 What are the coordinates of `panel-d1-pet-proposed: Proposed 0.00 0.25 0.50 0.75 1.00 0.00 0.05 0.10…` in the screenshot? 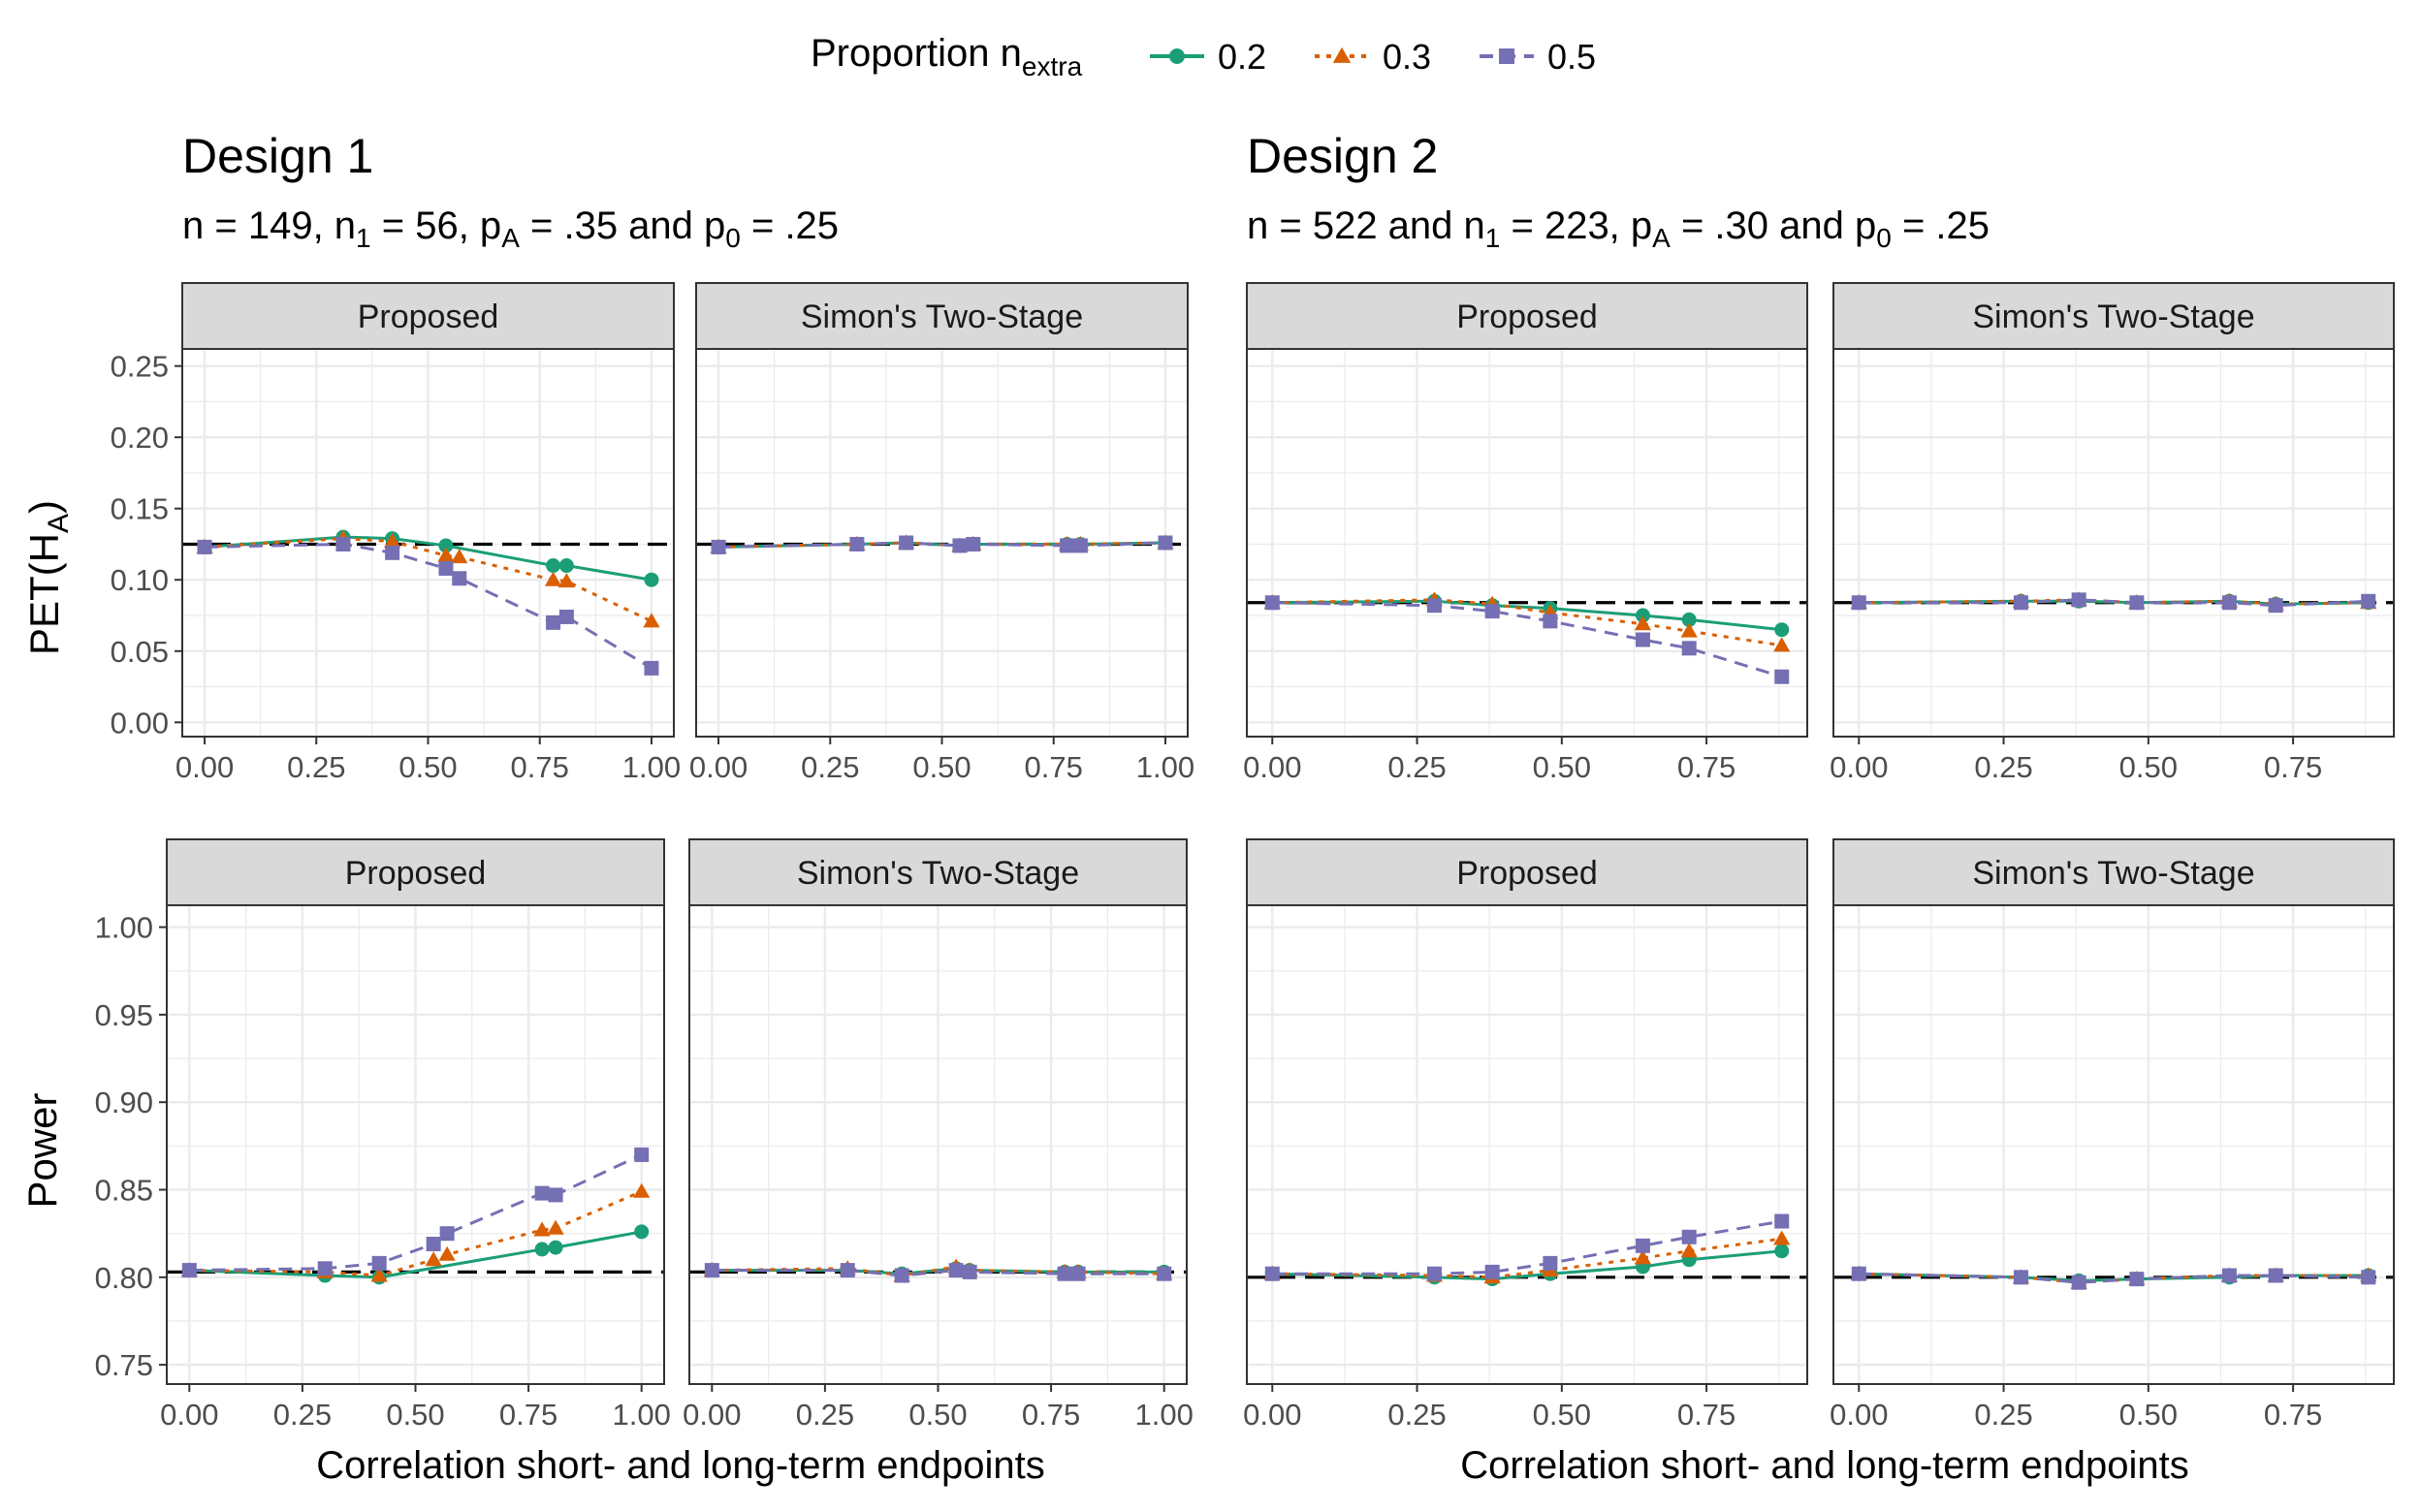 It's located at (396, 533).